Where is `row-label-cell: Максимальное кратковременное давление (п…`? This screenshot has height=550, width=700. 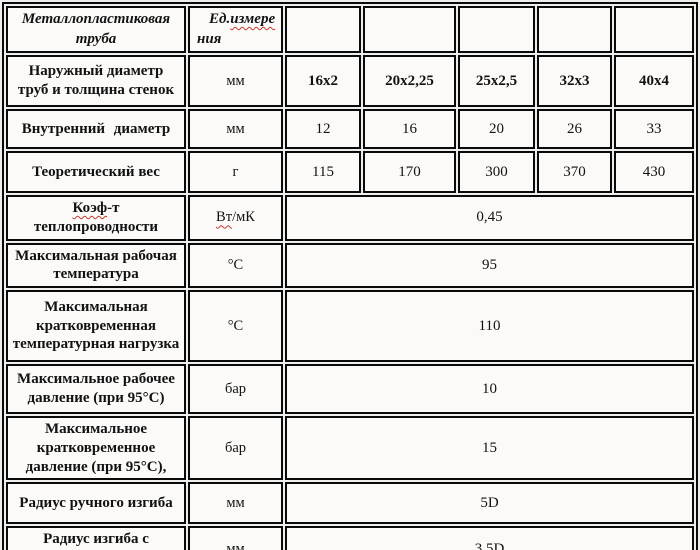 row-label-cell: Максимальное кратковременное давление (п… is located at coordinates (96, 448).